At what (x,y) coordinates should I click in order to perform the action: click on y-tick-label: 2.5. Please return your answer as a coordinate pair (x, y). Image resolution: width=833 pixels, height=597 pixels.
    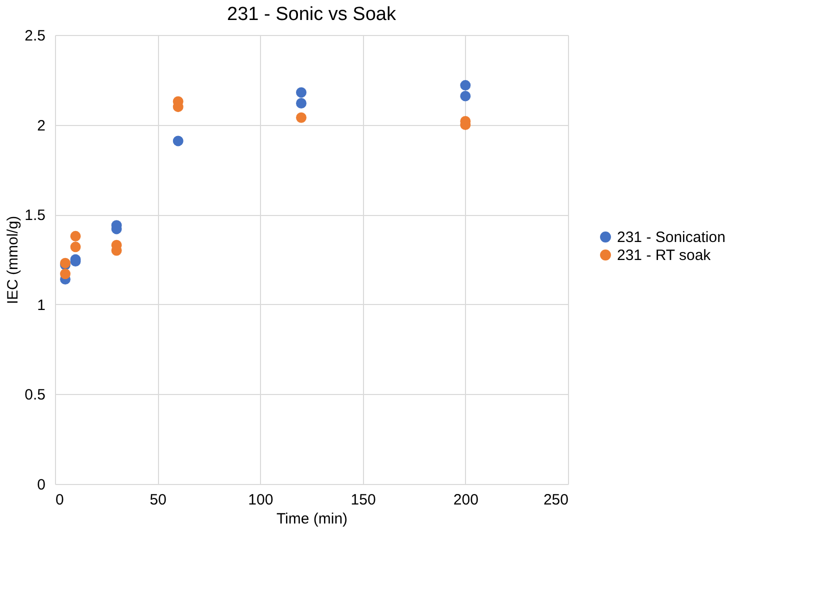
    Looking at the image, I should click on (35, 36).